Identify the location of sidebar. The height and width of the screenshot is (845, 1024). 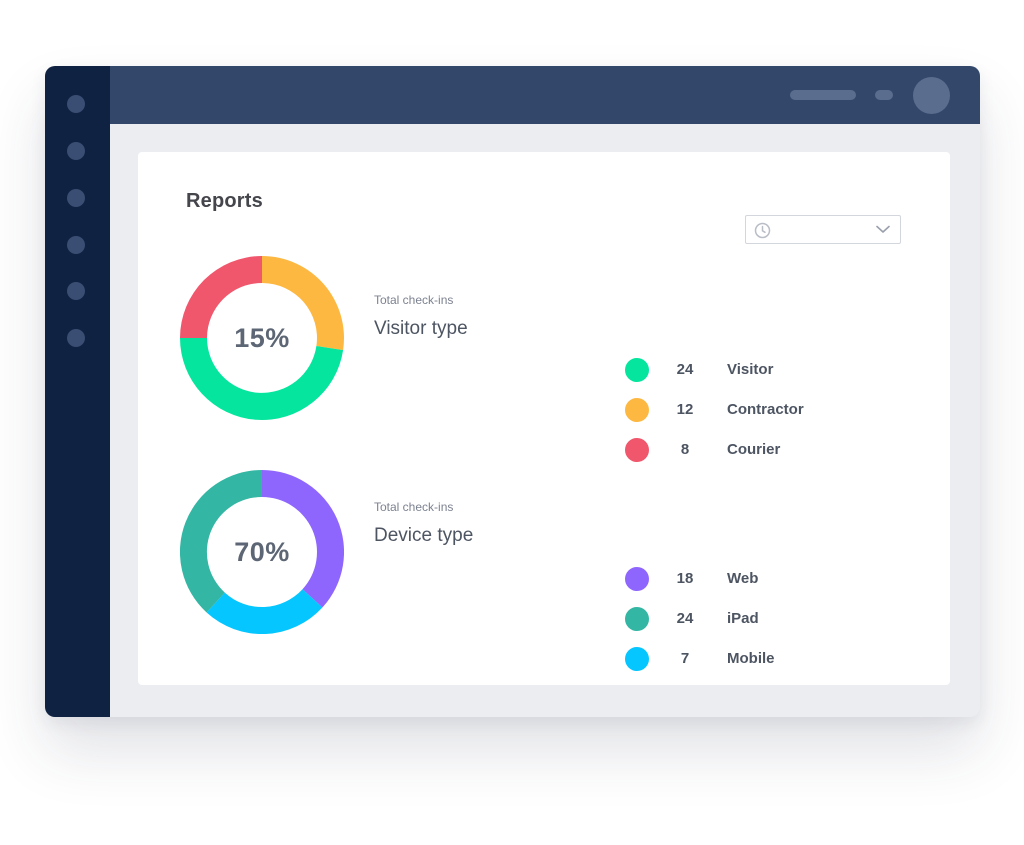
(77, 391).